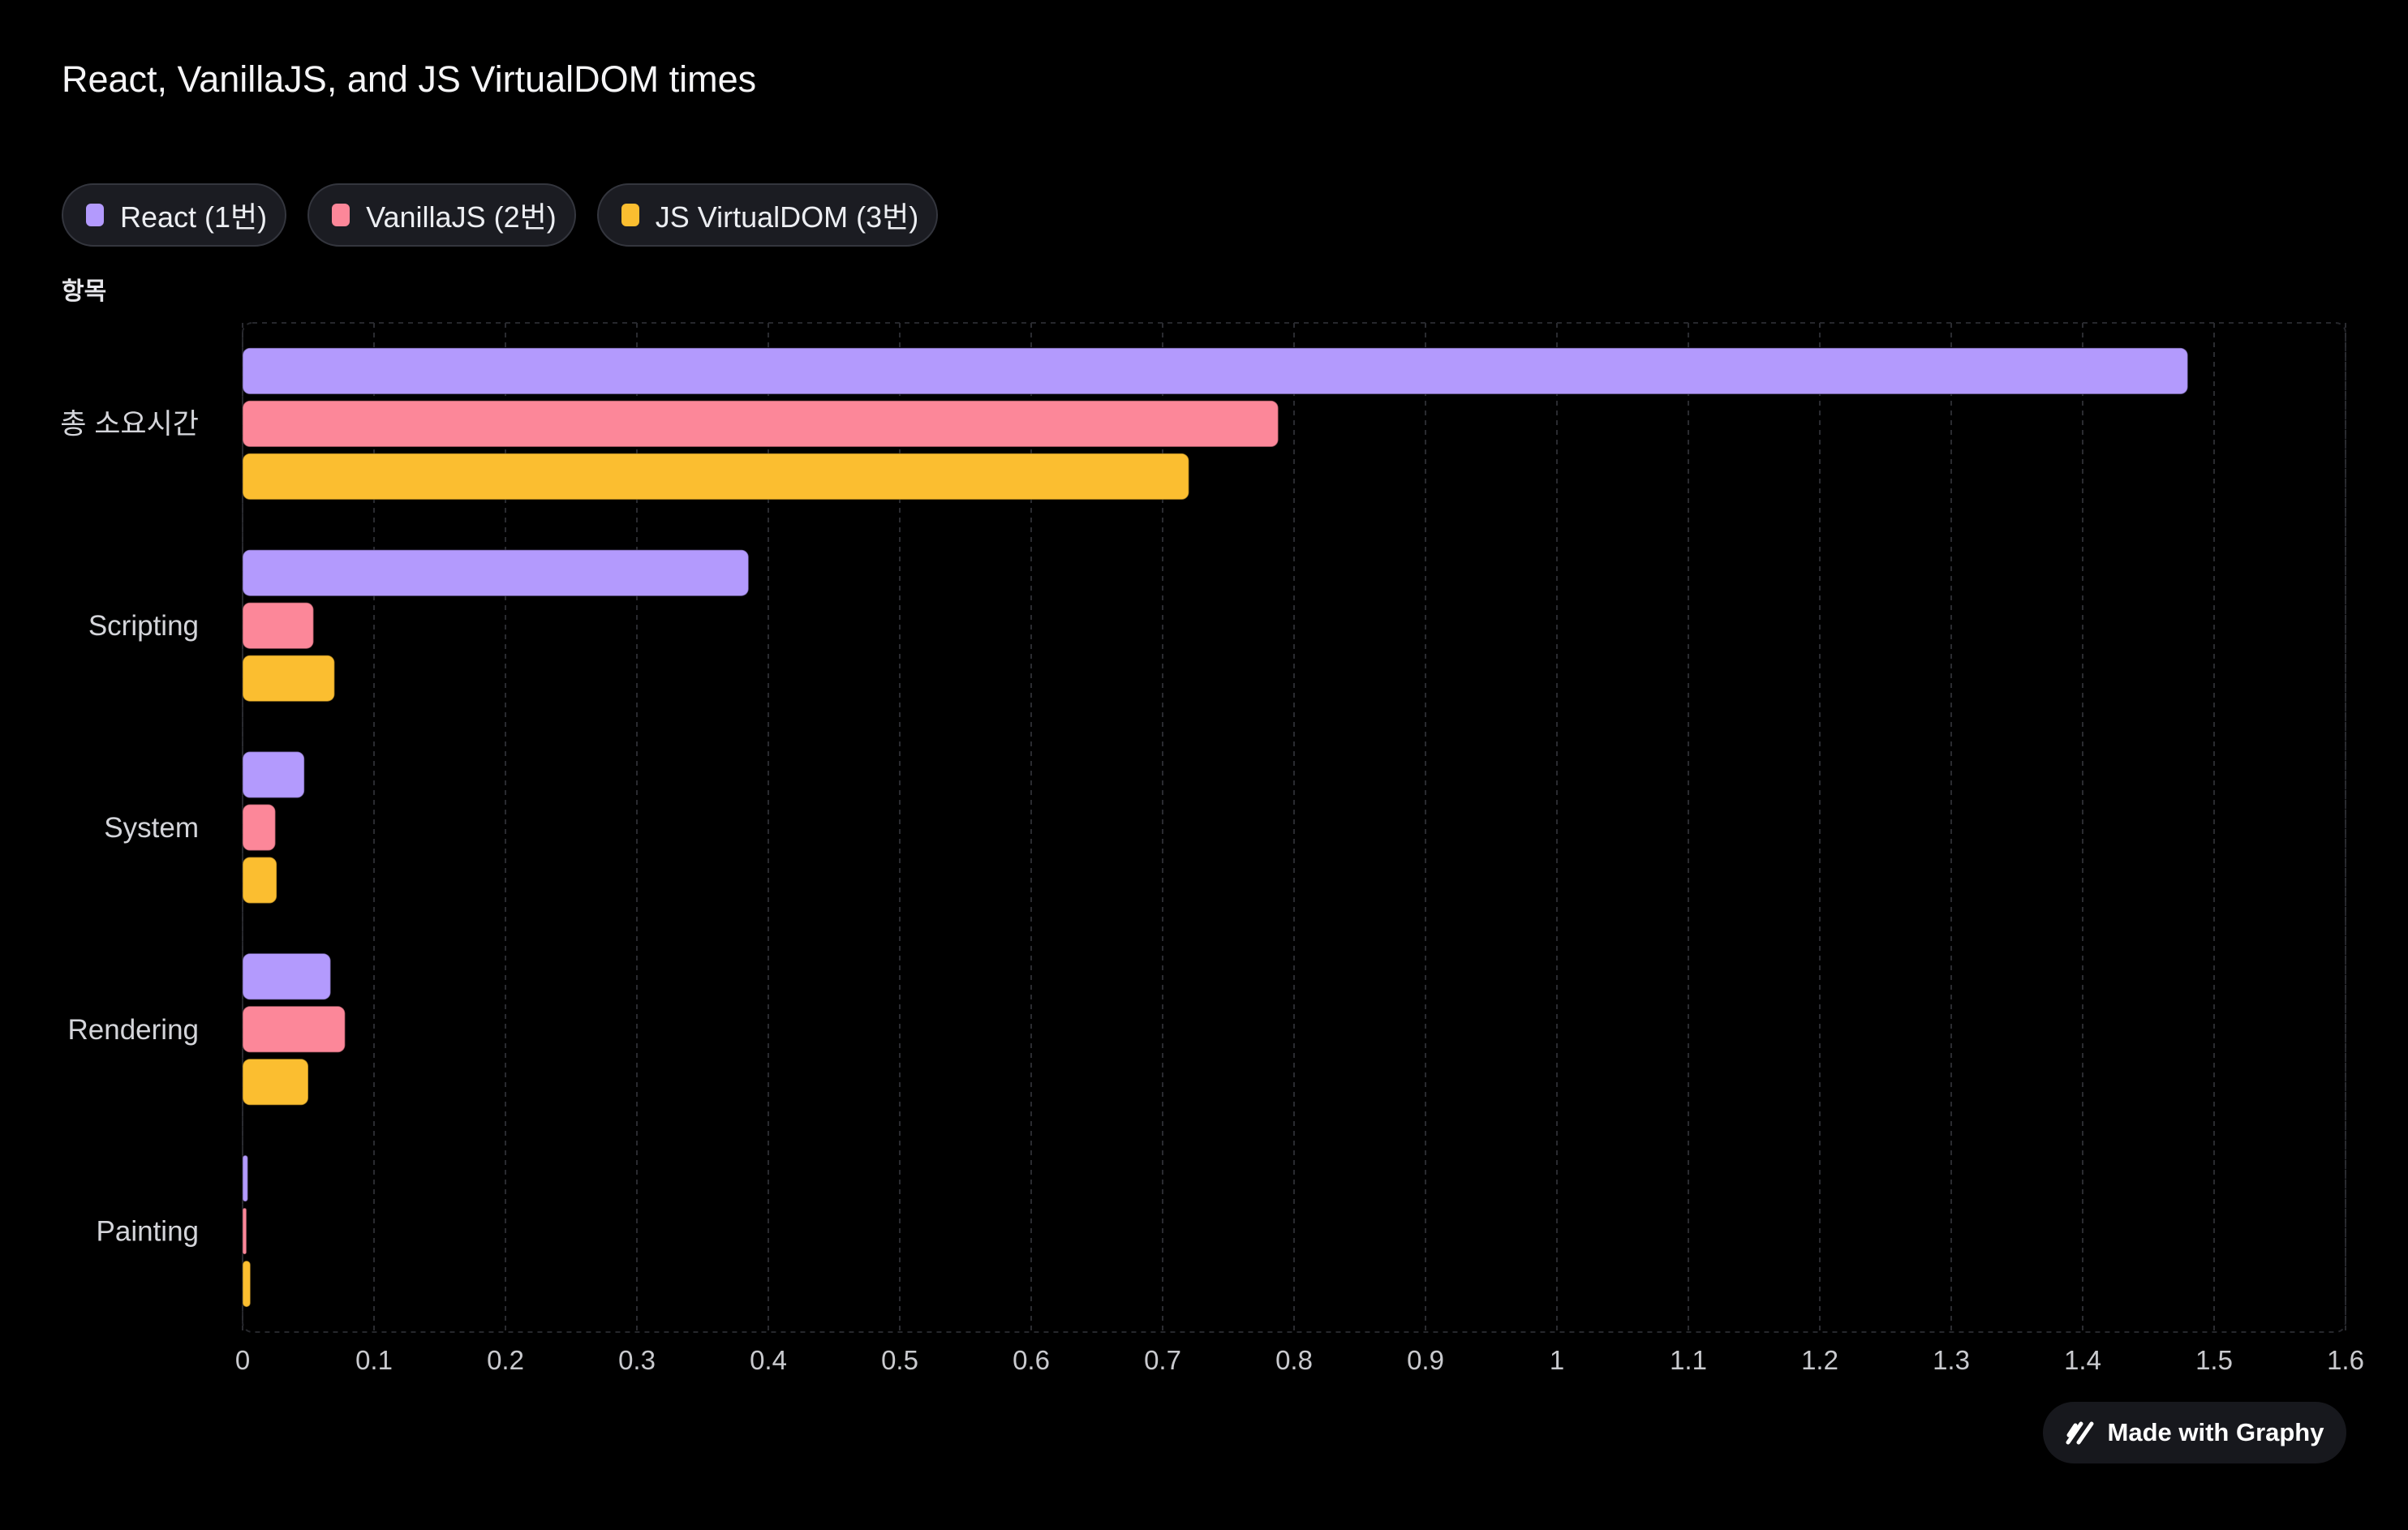  Describe the element at coordinates (787, 217) in the screenshot. I see `legend-label: JS VirtualDOM (3번)` at that location.